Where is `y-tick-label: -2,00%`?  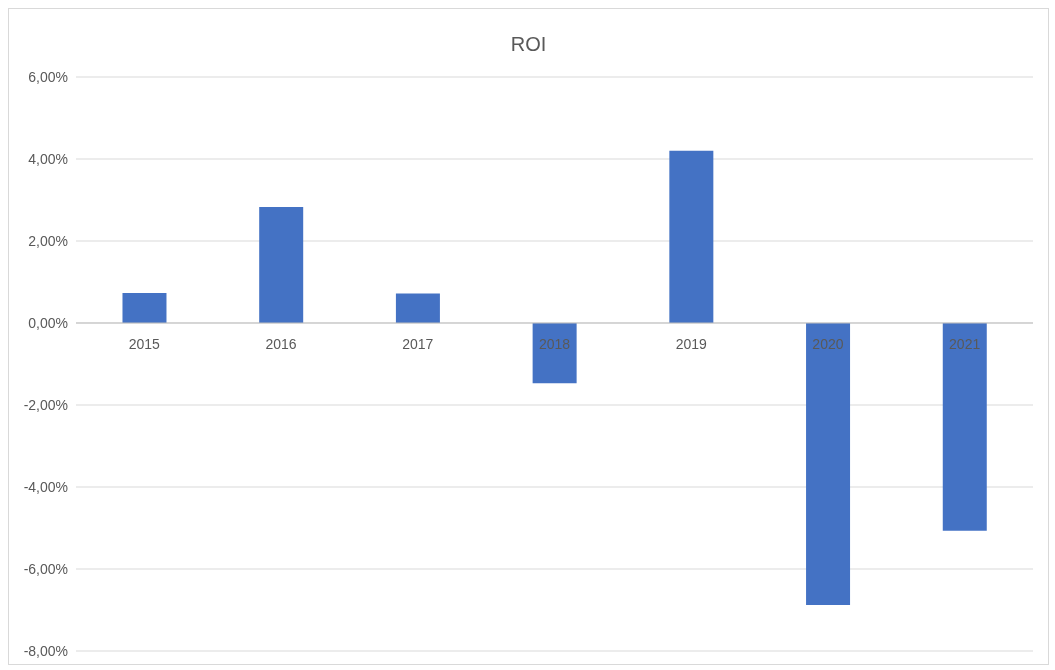
y-tick-label: -2,00% is located at coordinates (45, 404).